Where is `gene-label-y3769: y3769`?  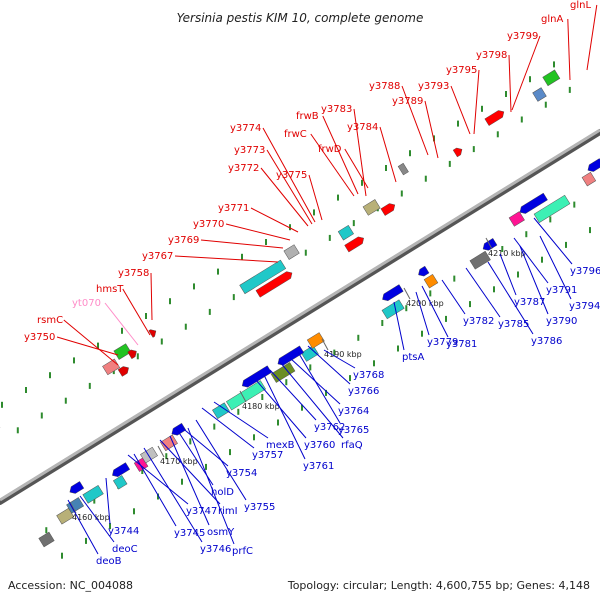
gene-label-y3769: y3769 is located at coordinates (183, 240).